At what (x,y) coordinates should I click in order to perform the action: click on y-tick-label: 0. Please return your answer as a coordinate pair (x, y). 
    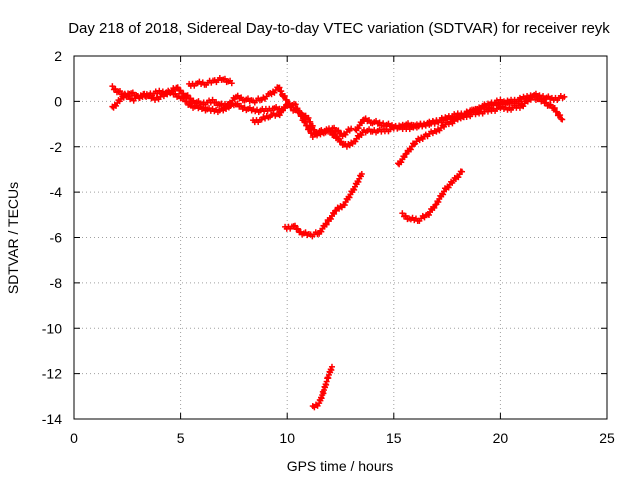
    Looking at the image, I should click on (58, 101).